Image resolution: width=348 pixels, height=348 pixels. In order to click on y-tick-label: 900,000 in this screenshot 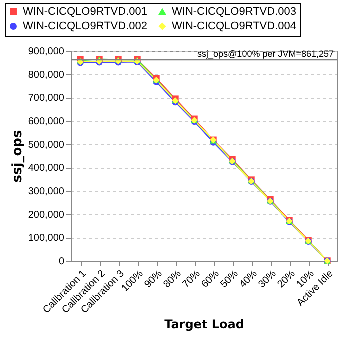, I will do `click(46, 52)`.